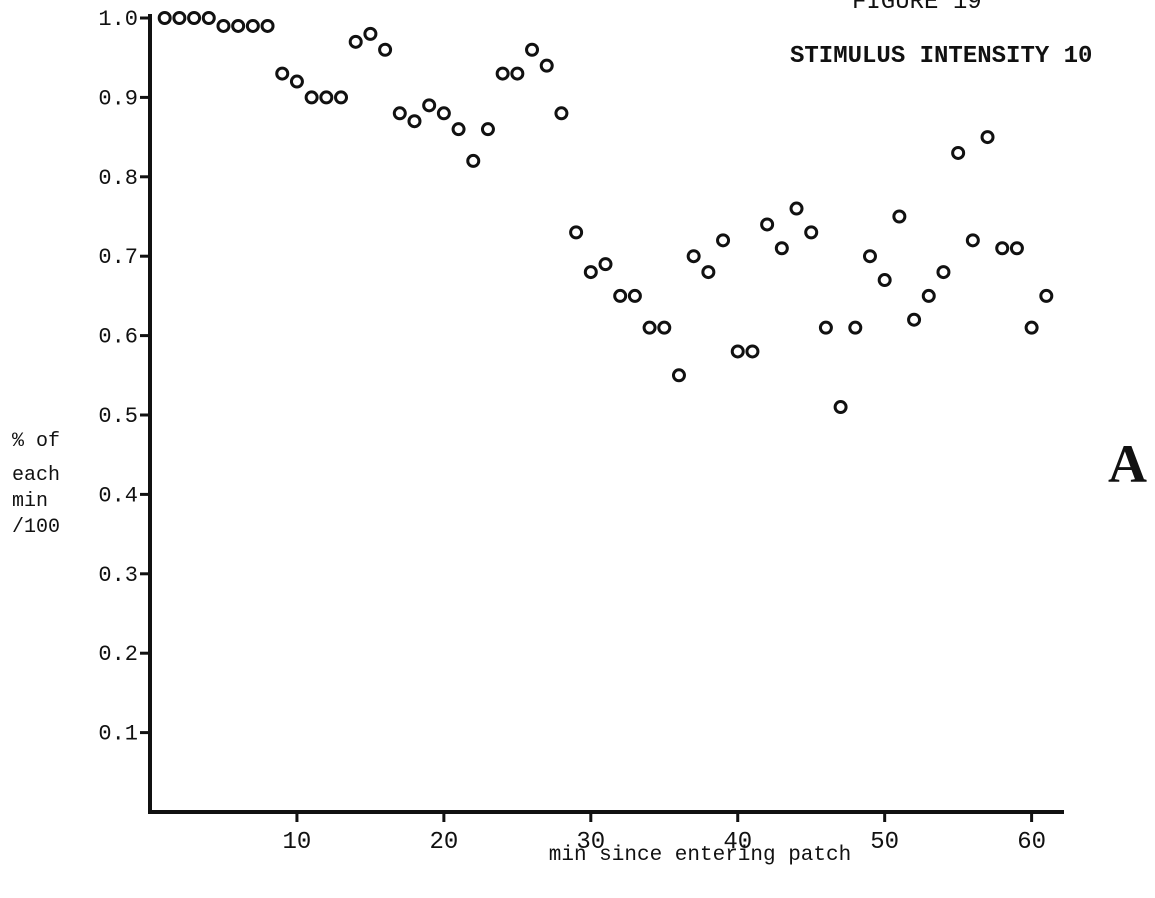  Describe the element at coordinates (118, 654) in the screenshot. I see `y-tick-label: 0.2` at that location.